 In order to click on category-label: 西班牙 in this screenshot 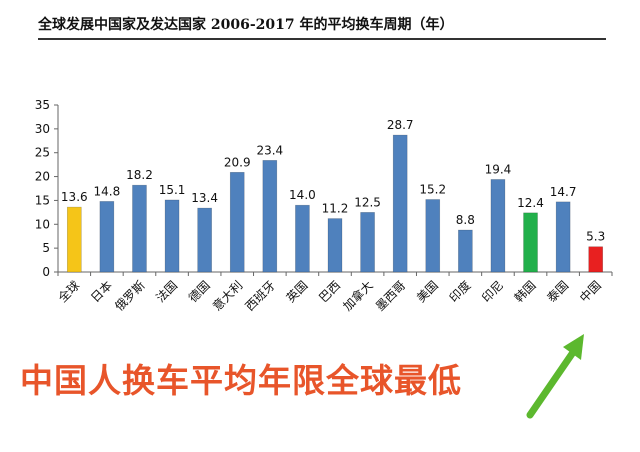, I will do `click(260, 295)`.